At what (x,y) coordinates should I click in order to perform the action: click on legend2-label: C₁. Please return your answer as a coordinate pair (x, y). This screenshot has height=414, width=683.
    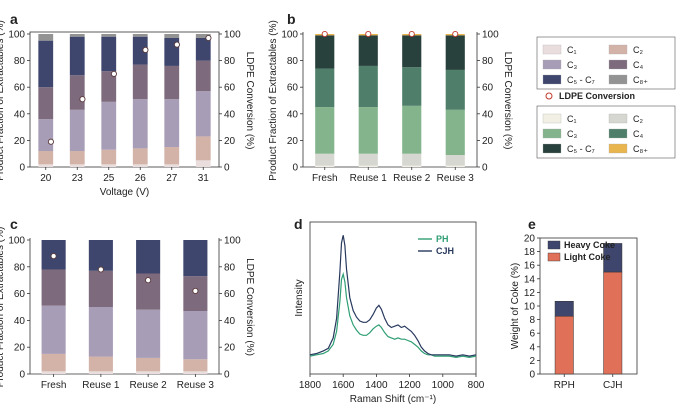
    Looking at the image, I should click on (572, 119).